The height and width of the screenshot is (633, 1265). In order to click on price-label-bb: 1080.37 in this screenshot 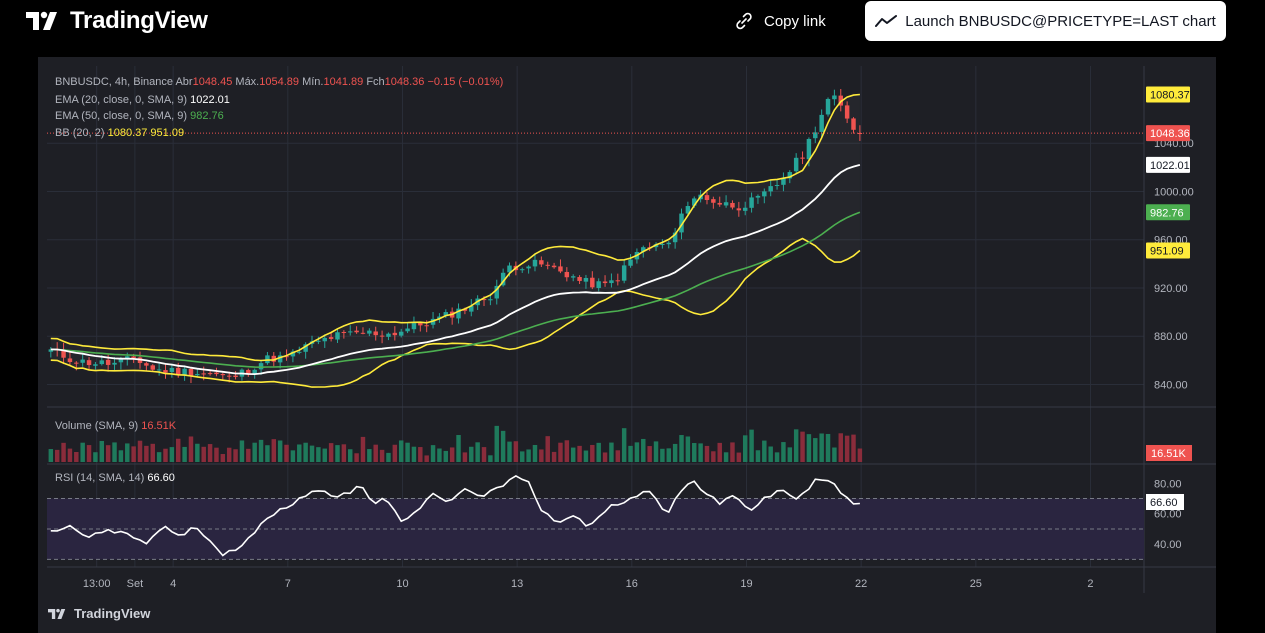, I will do `click(1170, 96)`.